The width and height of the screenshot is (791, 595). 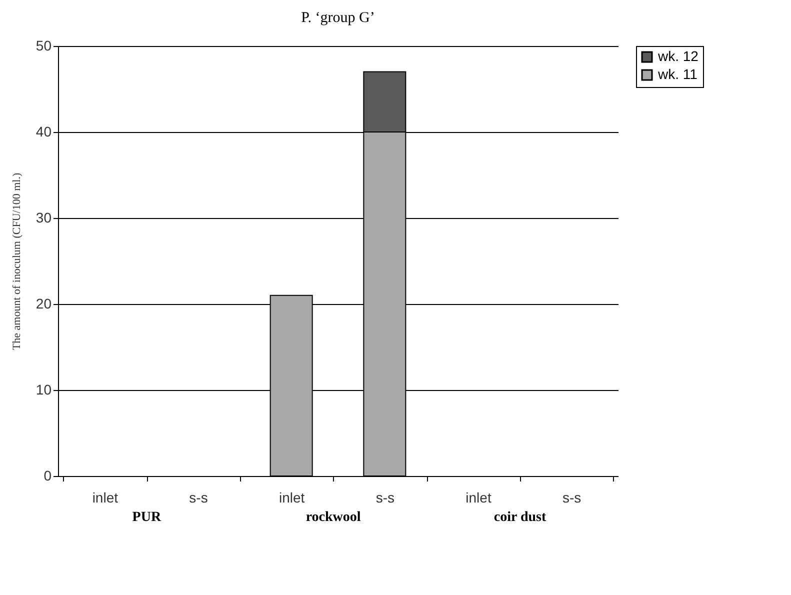 I want to click on text: rockwool, so click(x=333, y=517).